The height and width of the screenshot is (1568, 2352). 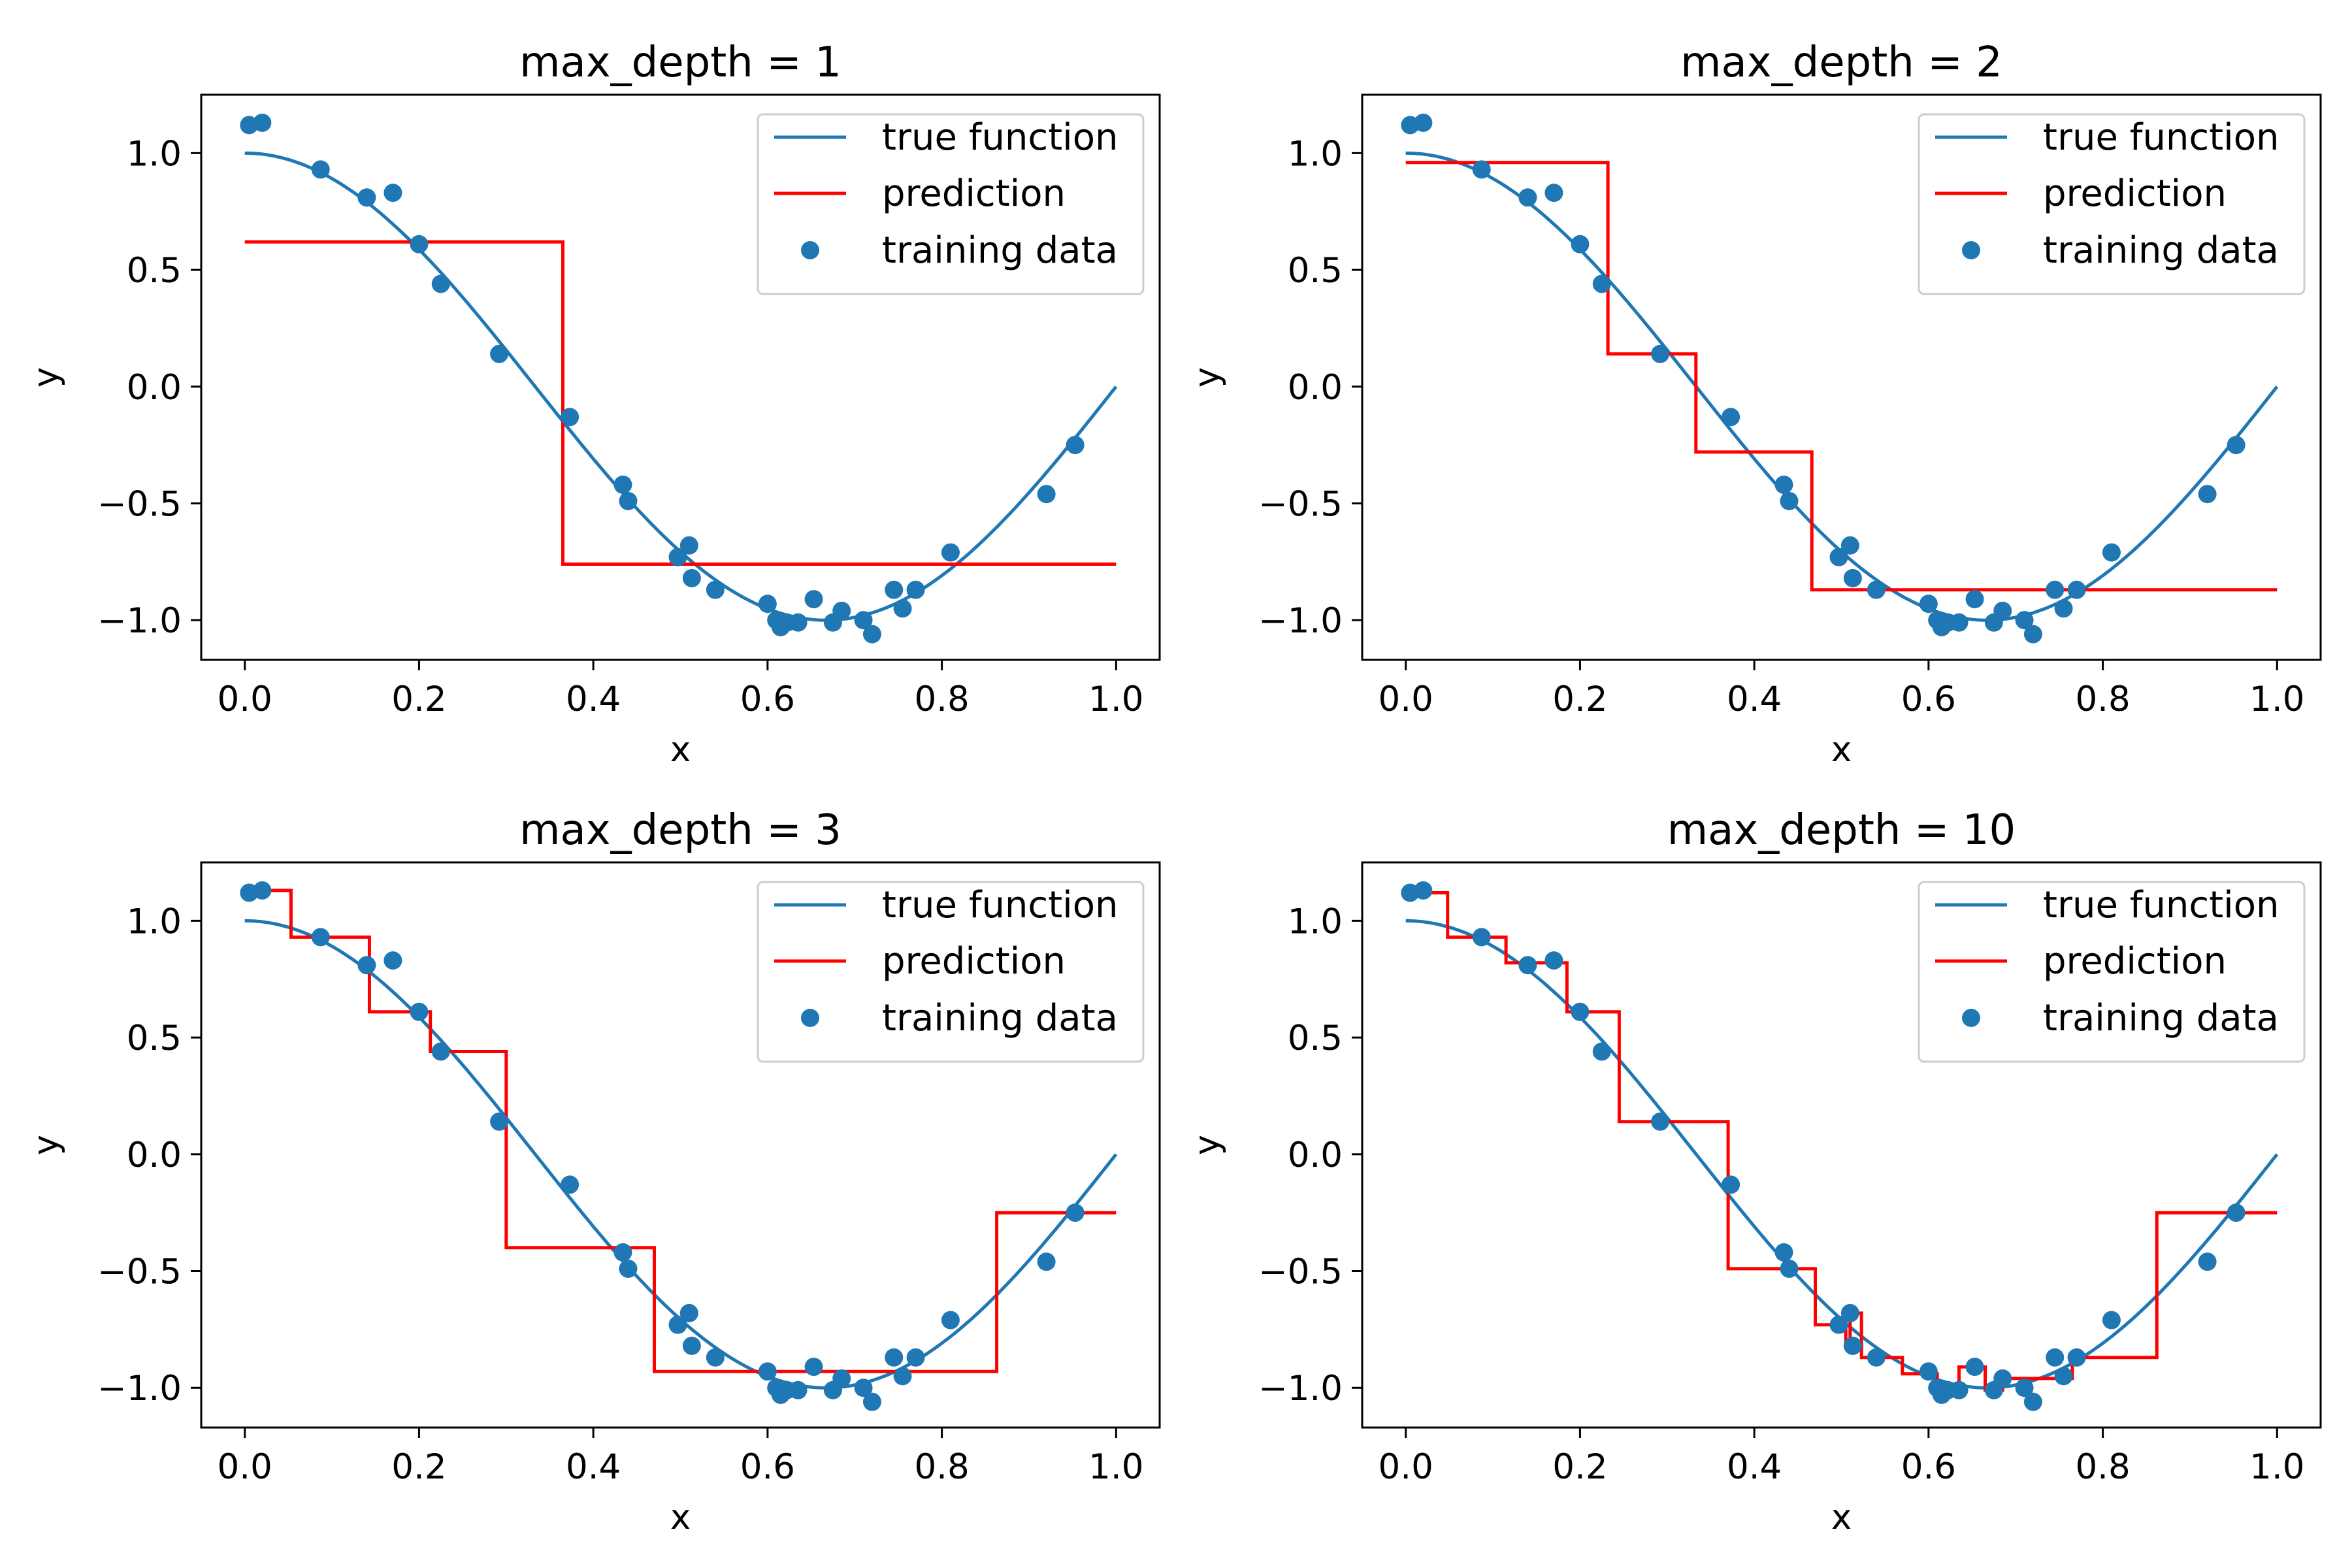 What do you see at coordinates (1115, 1467) in the screenshot?
I see `x-tick-label: 1.0` at bounding box center [1115, 1467].